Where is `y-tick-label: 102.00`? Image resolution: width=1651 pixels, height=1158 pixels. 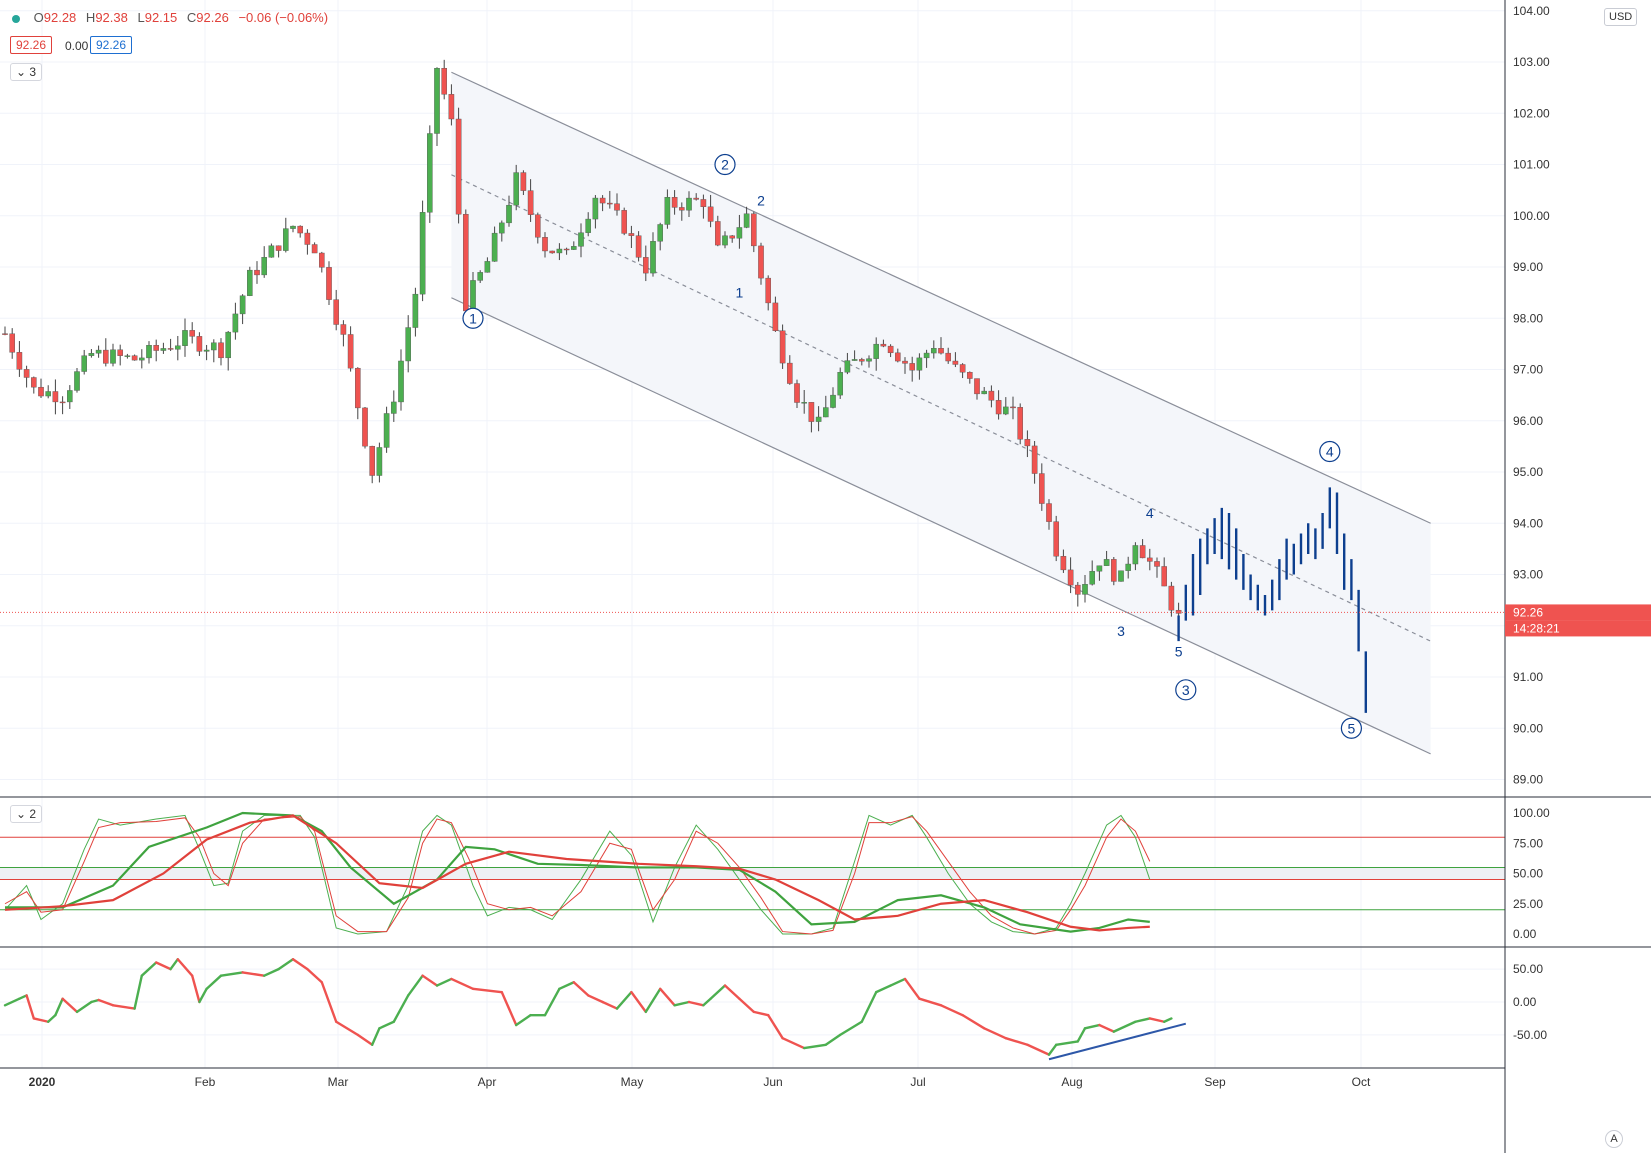 y-tick-label: 102.00 is located at coordinates (1531, 113).